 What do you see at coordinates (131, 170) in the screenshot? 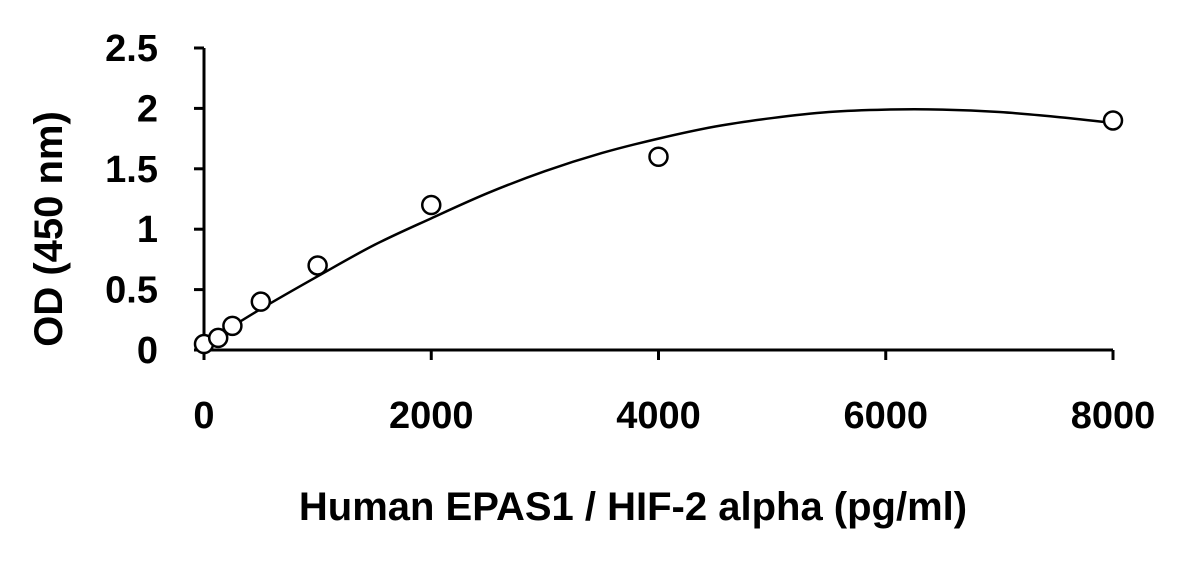
I see `y-tick-label: 1.5` at bounding box center [131, 170].